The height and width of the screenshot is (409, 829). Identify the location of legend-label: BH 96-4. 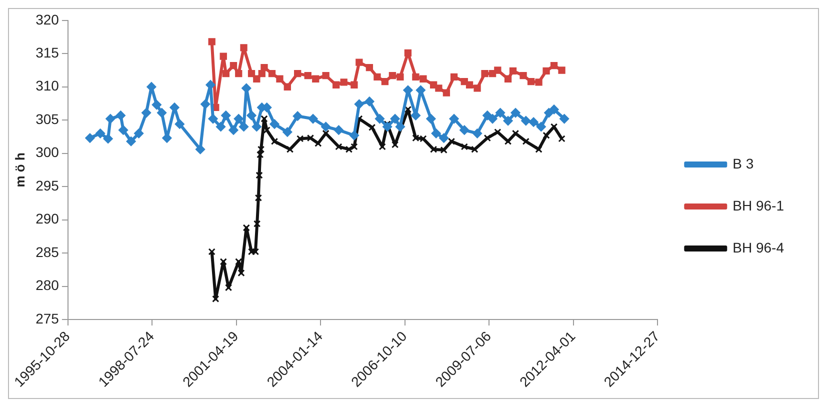
(758, 247).